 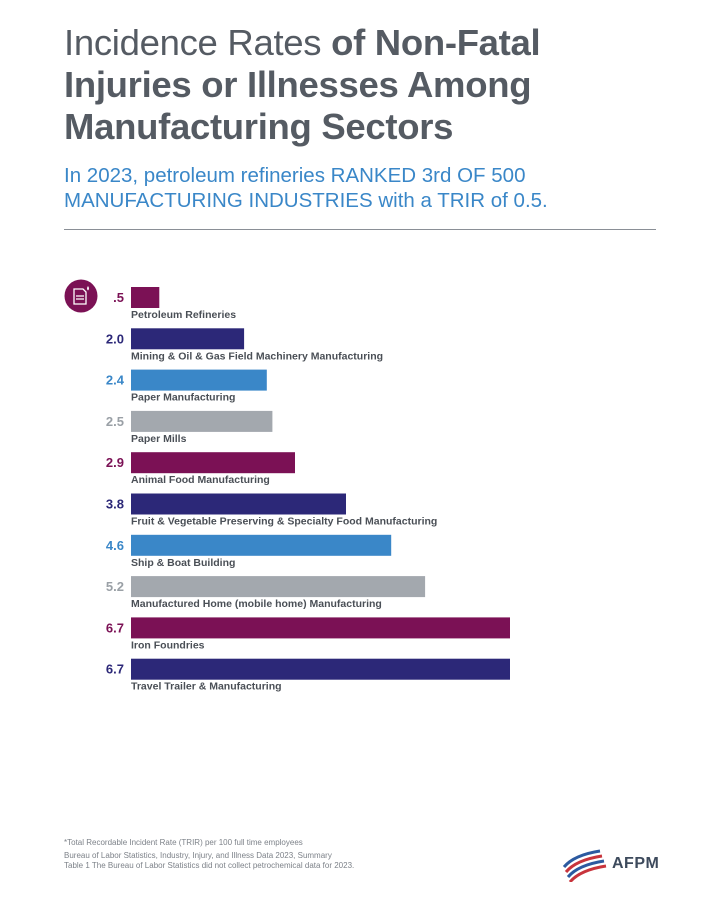 I want to click on bar-value-label: 5.2, so click(x=115, y=586).